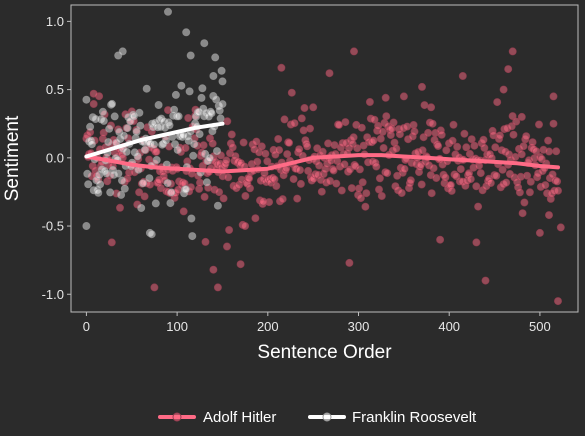 The image size is (585, 436). I want to click on x-axis: 0 100 200 300 400 500, so click(317, 323).